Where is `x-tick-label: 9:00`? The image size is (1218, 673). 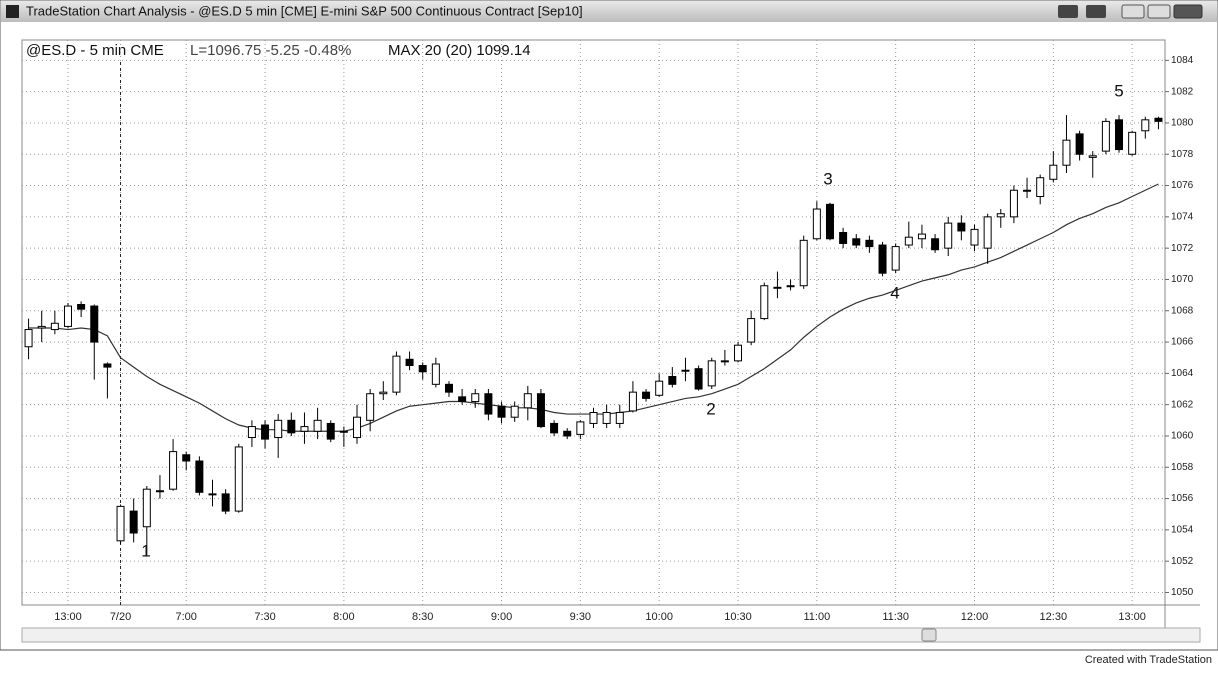 x-tick-label: 9:00 is located at coordinates (501, 617).